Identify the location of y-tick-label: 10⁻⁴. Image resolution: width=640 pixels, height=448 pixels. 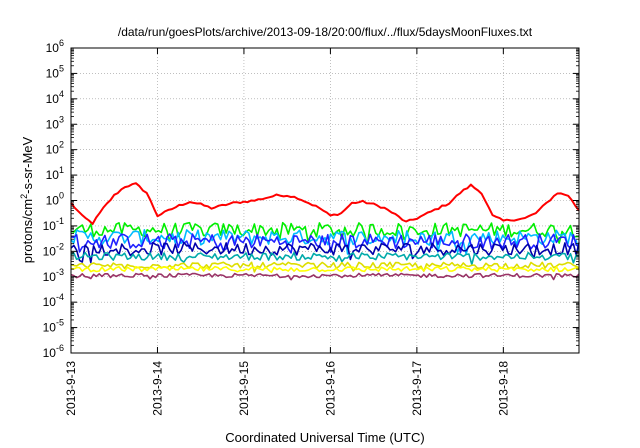
(53, 300).